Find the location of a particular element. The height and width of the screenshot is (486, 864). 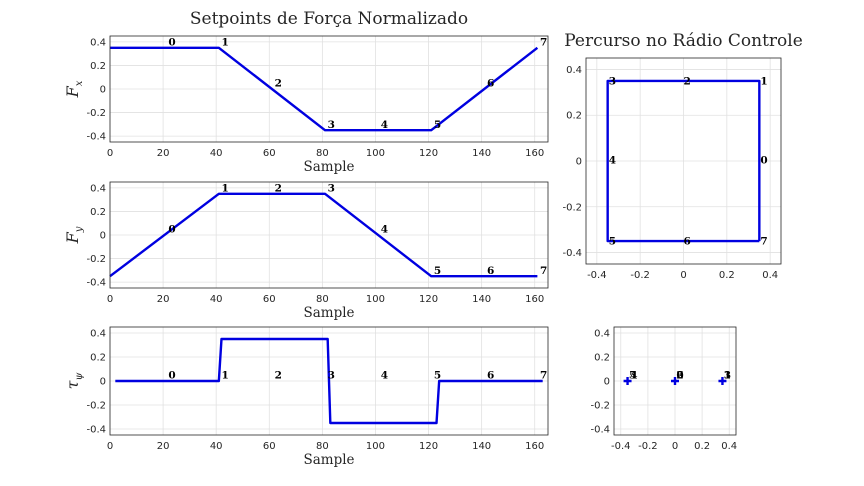

x-tick-label: -0.4 is located at coordinates (597, 275).